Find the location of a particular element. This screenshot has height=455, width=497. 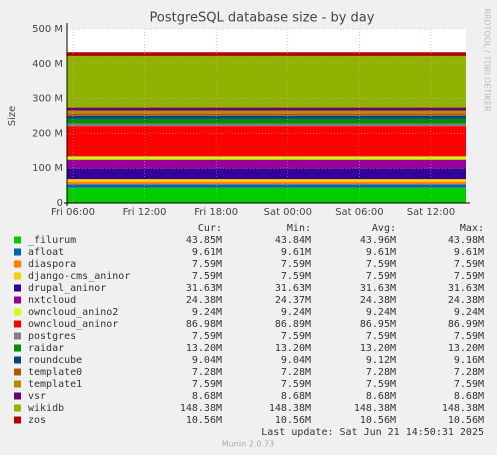

legend-label: owncloud_anino2 is located at coordinates (73, 312).